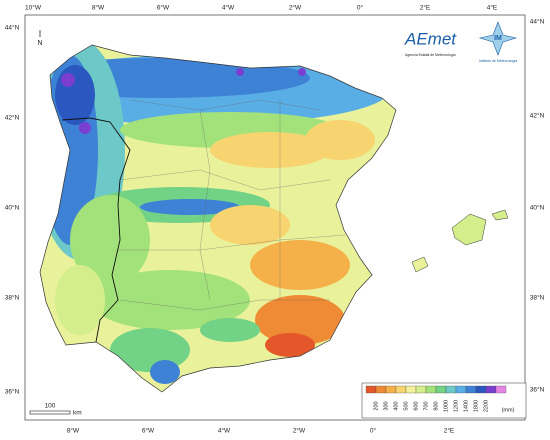 Image resolution: width=550 pixels, height=440 pixels. Describe the element at coordinates (376, 405) in the screenshot. I see `legend-label: 200` at that location.